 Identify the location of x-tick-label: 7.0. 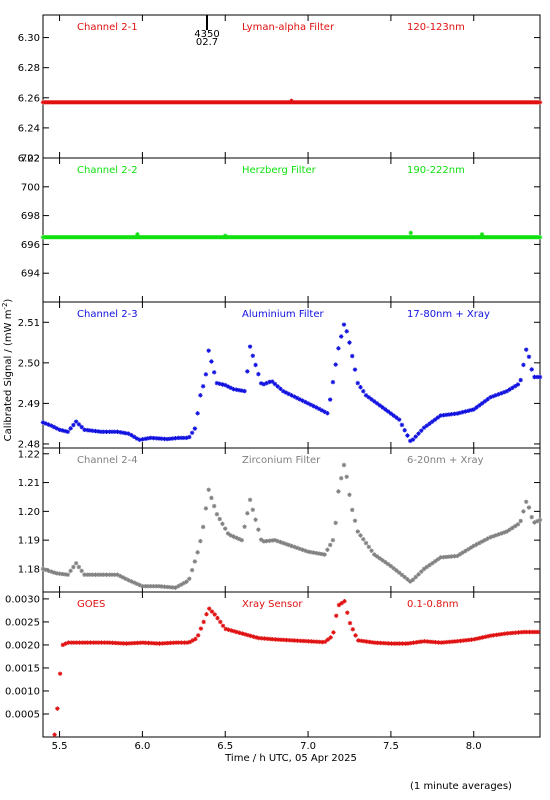
(308, 746).